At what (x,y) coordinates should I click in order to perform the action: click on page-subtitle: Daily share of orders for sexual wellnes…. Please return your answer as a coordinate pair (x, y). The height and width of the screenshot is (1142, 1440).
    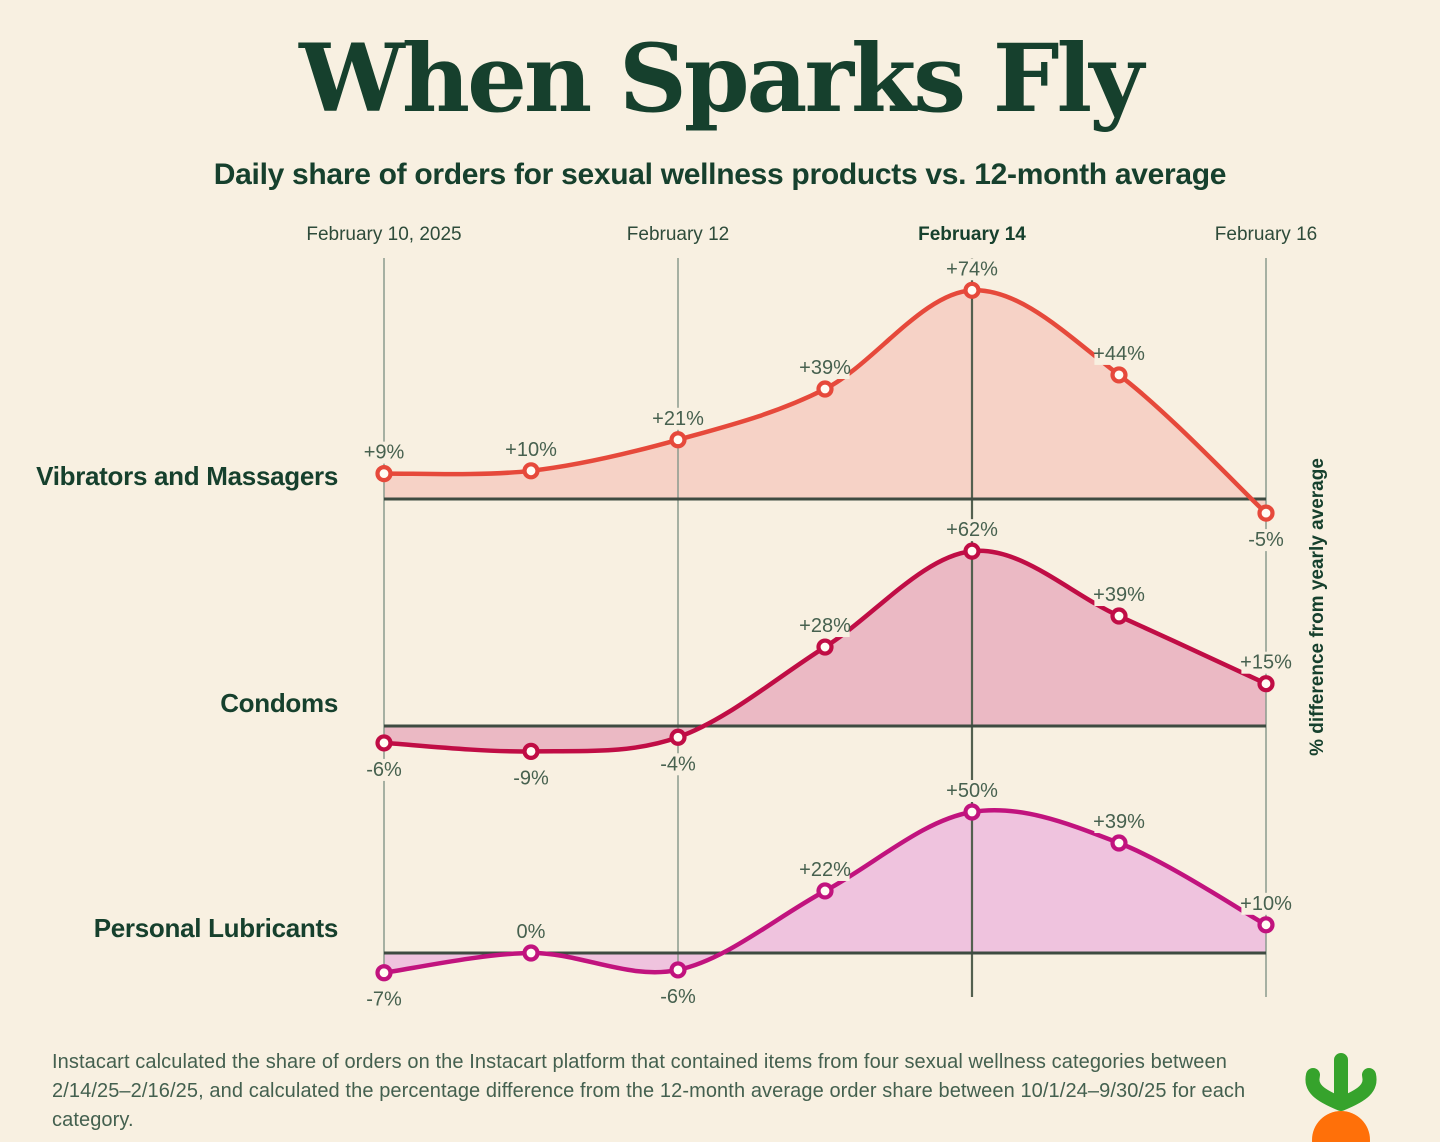
    Looking at the image, I should click on (720, 174).